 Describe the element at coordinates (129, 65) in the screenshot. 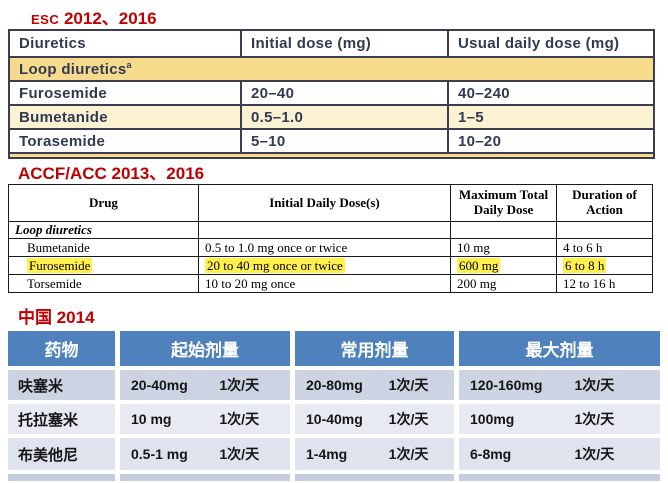

I see `esc-footnote-marker: a` at that location.